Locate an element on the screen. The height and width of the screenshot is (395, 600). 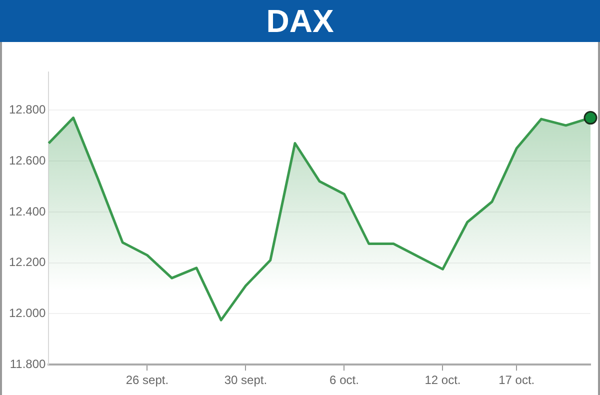
x-tick-label: 30 sept. is located at coordinates (246, 380).